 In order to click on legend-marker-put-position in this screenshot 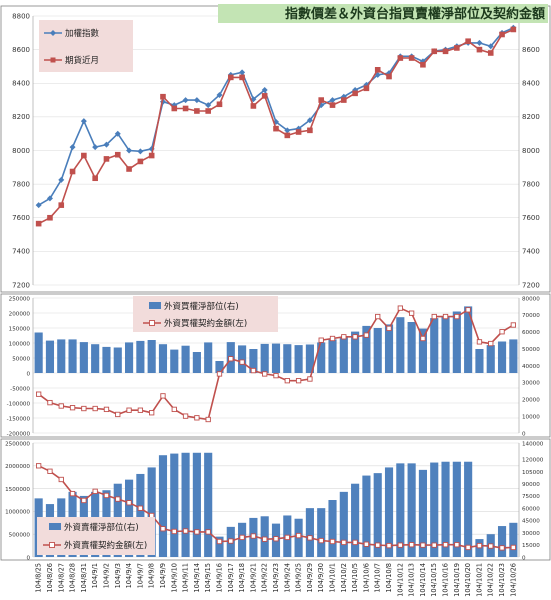, I will do `click(55, 526)`.